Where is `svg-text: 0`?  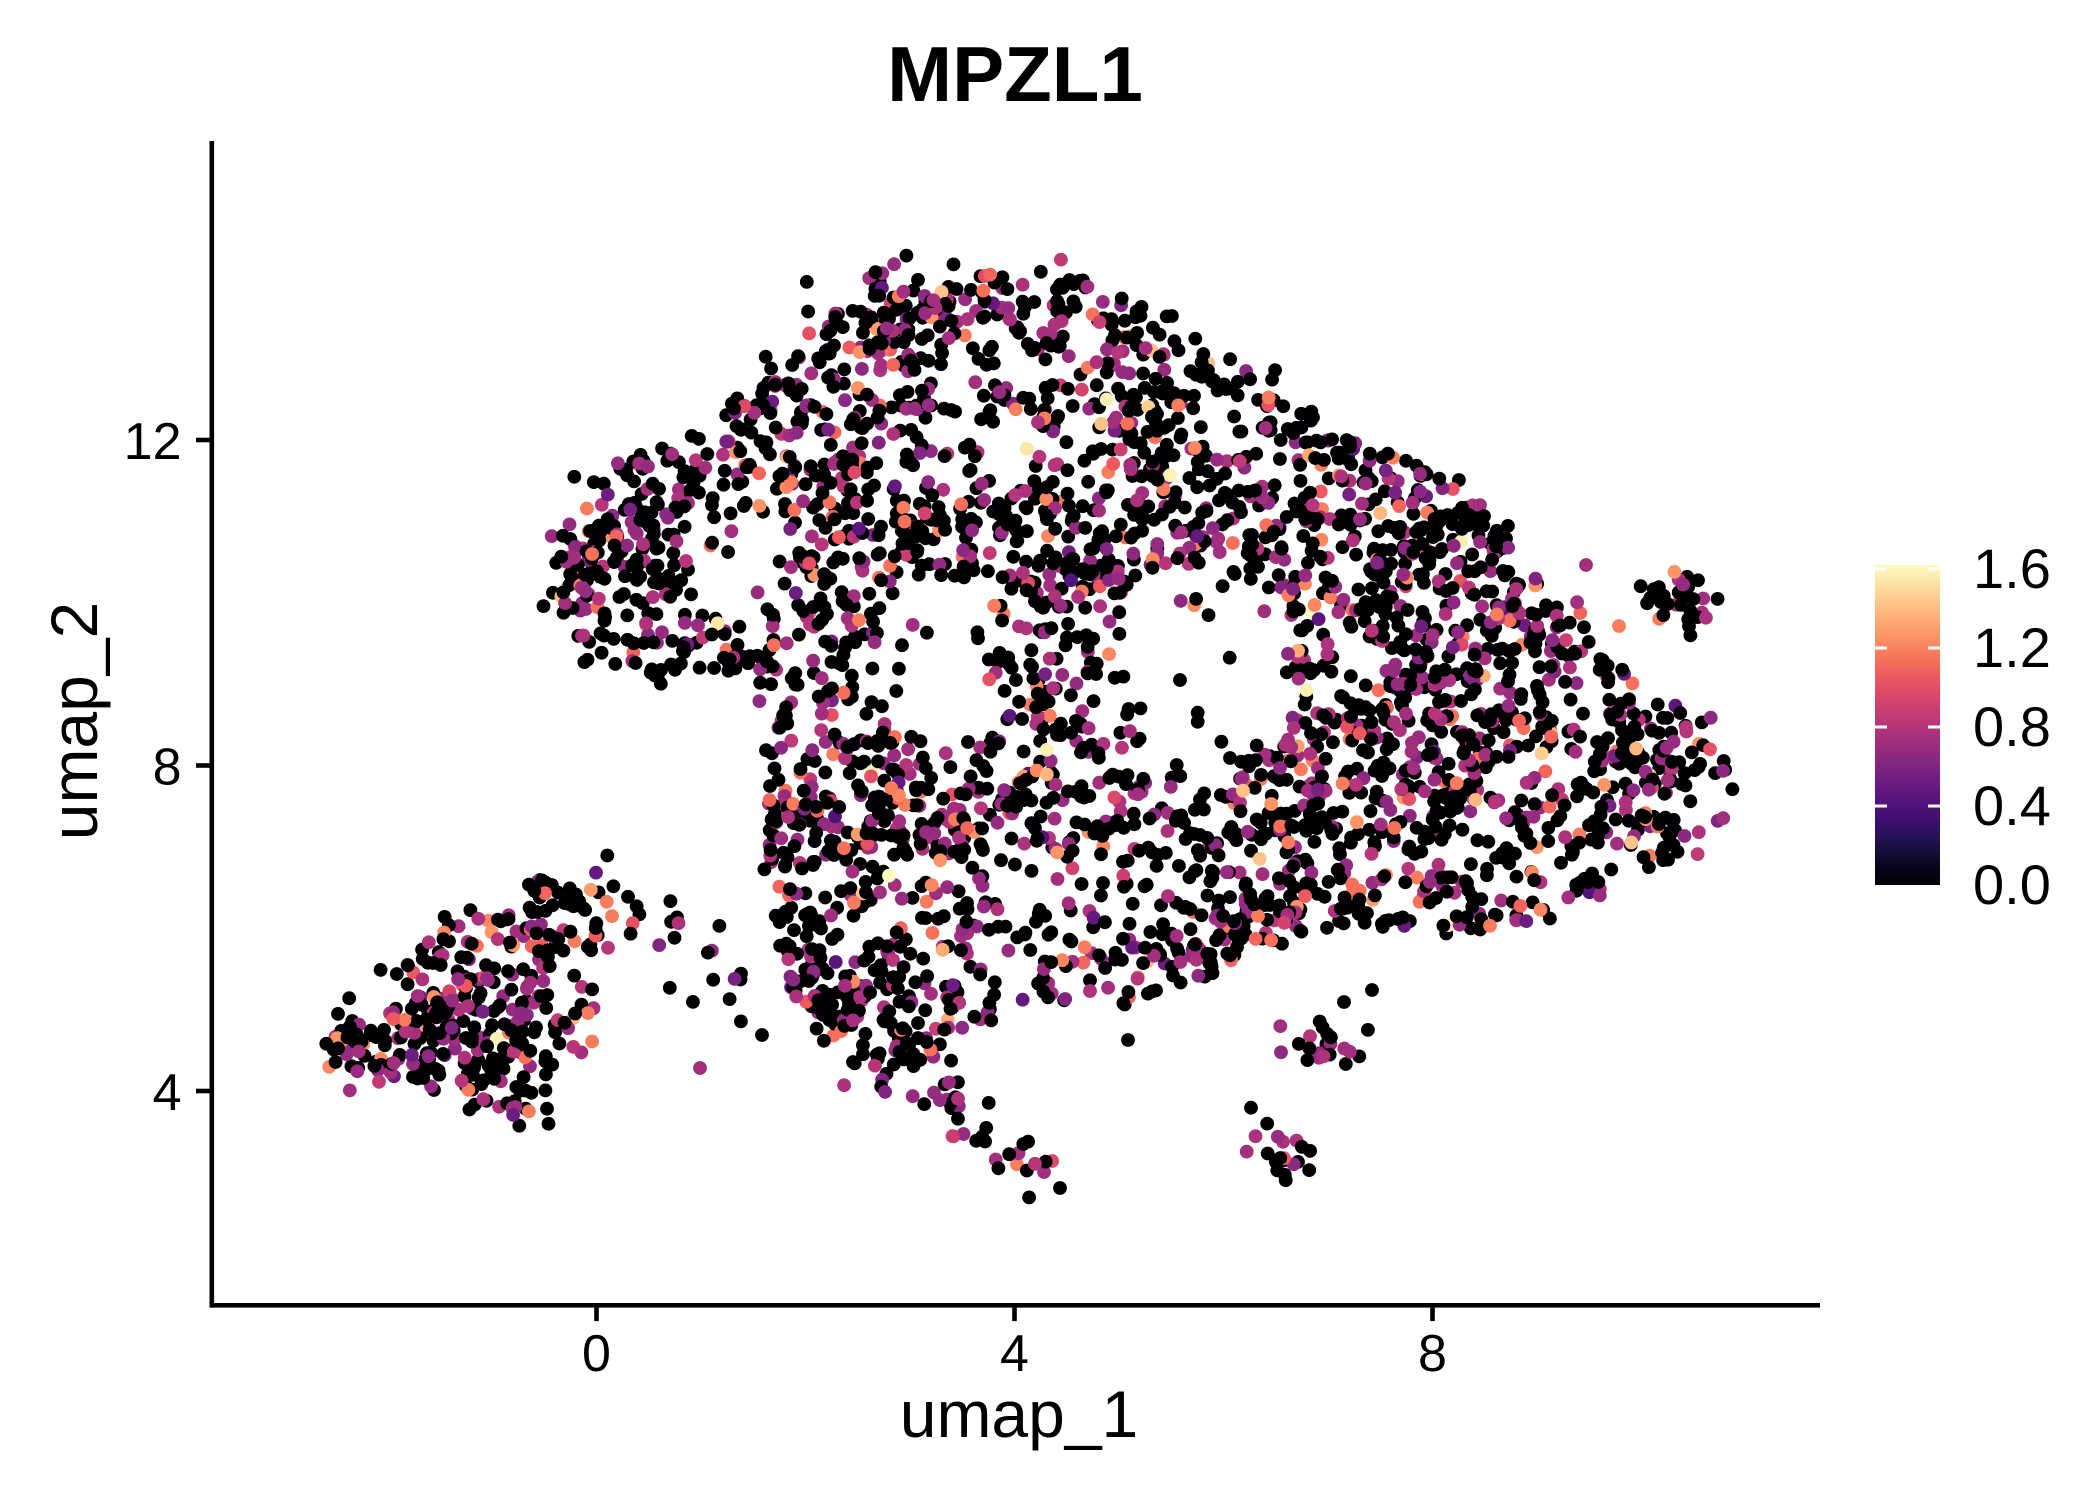 svg-text: 0 is located at coordinates (596, 1354).